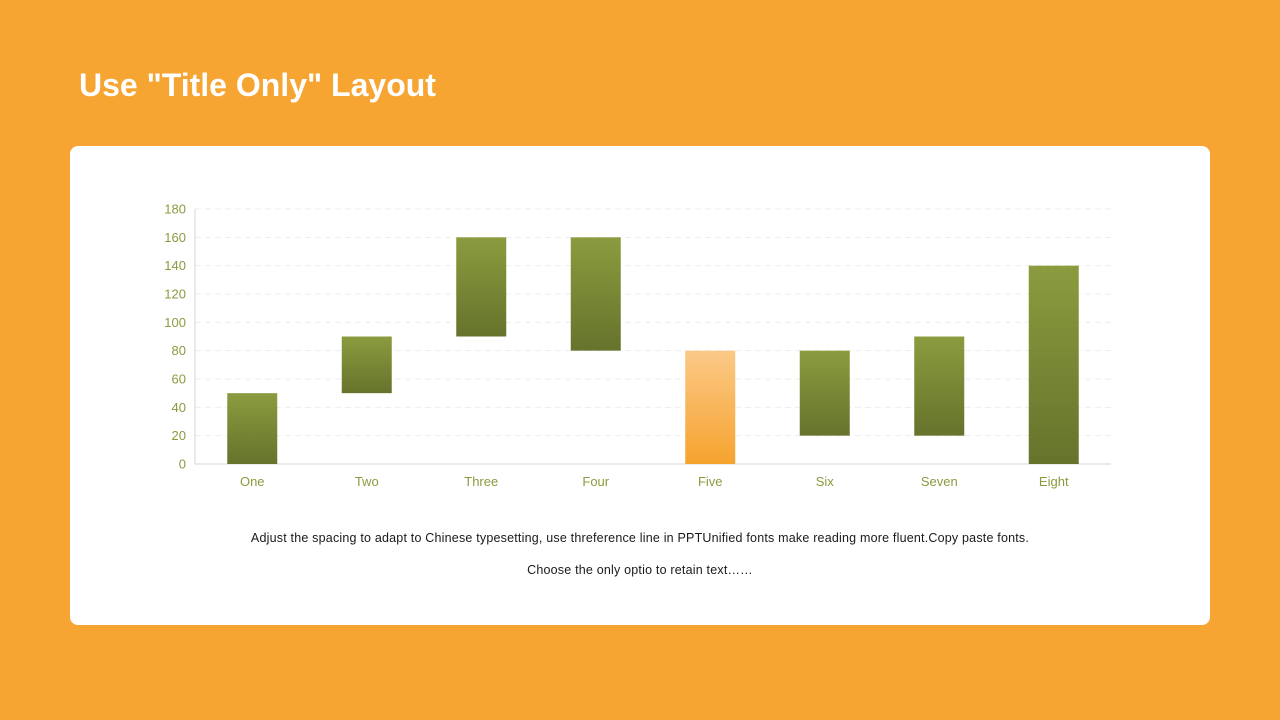 Image resolution: width=1280 pixels, height=720 pixels. I want to click on y-tick-label: 20, so click(179, 435).